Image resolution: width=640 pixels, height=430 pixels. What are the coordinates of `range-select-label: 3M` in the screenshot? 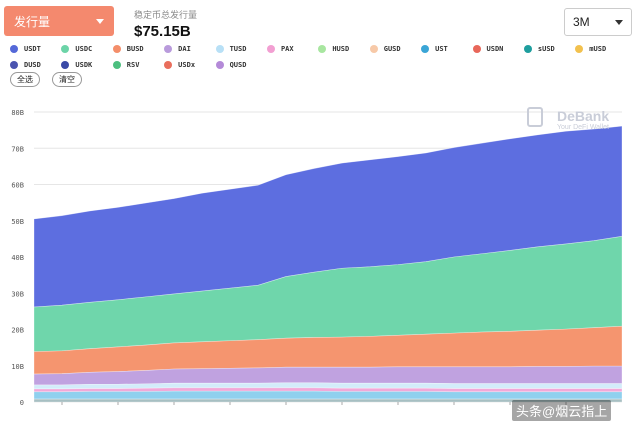 It's located at (581, 22).